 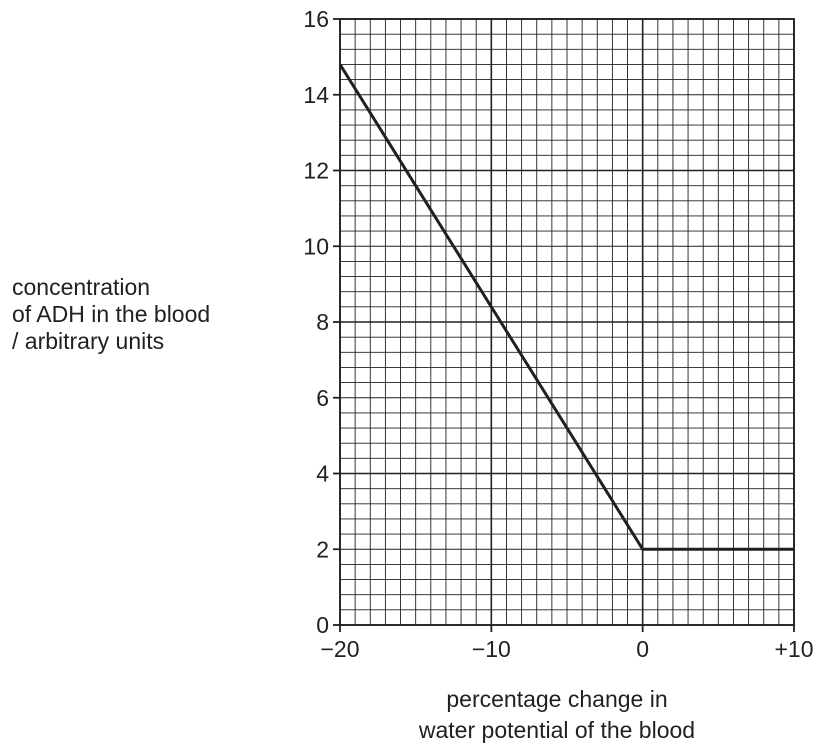 I want to click on y-tick-label: 4, so click(x=322, y=474).